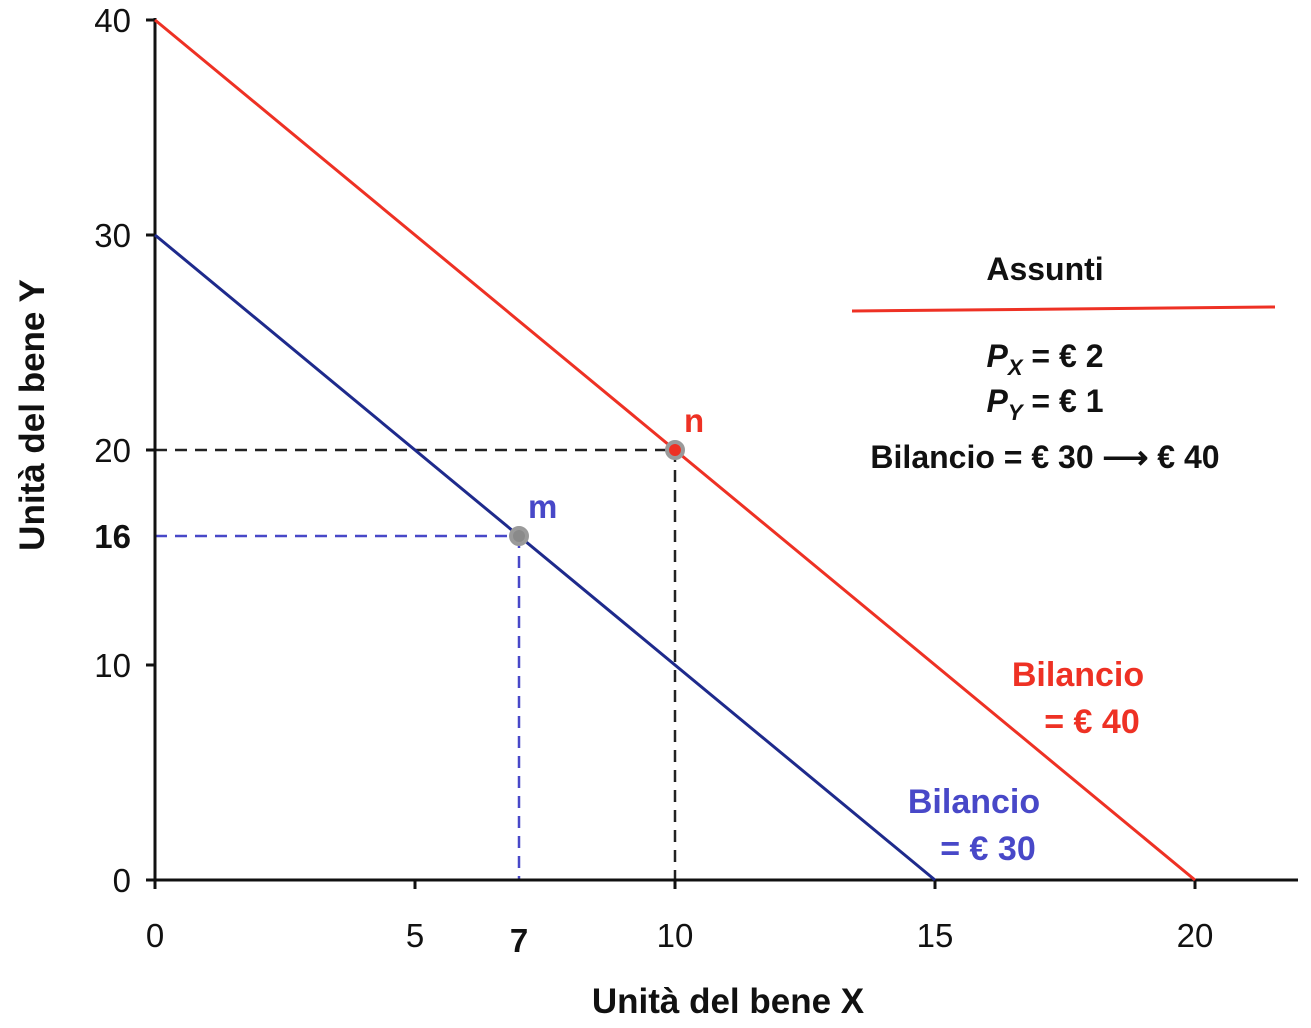  Describe the element at coordinates (112, 665) in the screenshot. I see `y-tick-label: 10` at that location.